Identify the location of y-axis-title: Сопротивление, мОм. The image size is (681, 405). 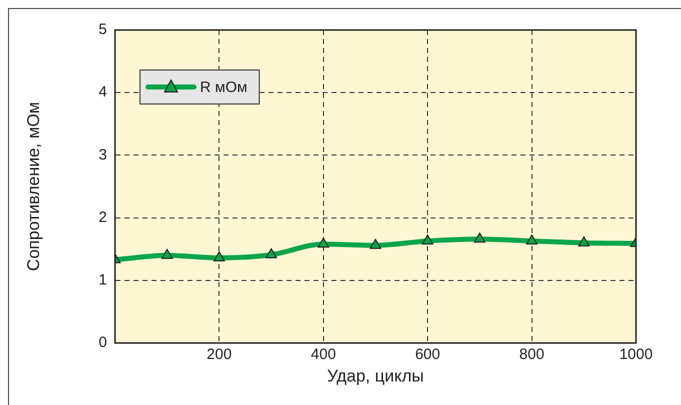
(33, 187).